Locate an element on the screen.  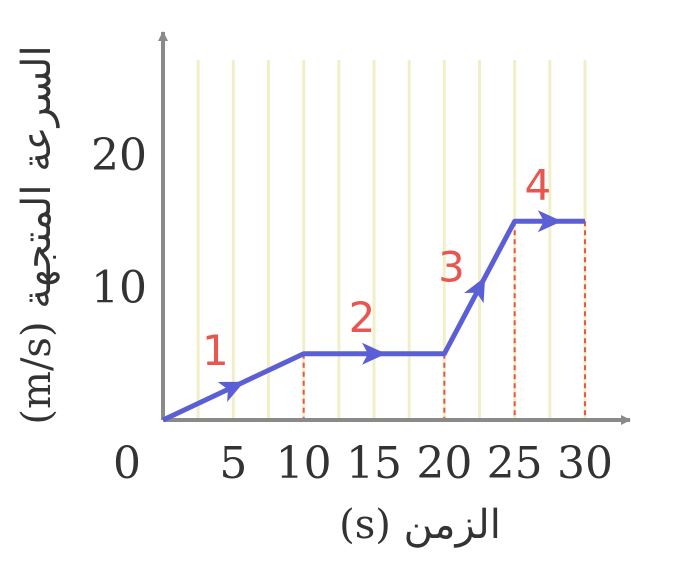
y-tick-label: 10 is located at coordinates (119, 288).